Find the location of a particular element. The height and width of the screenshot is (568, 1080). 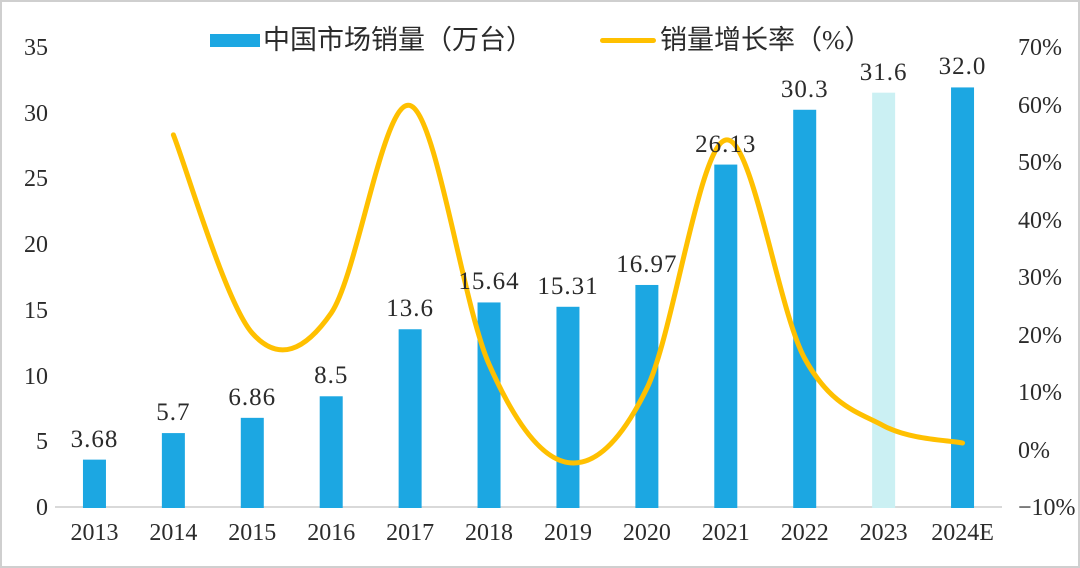

left-axis-tick: 20 is located at coordinates (36, 245).